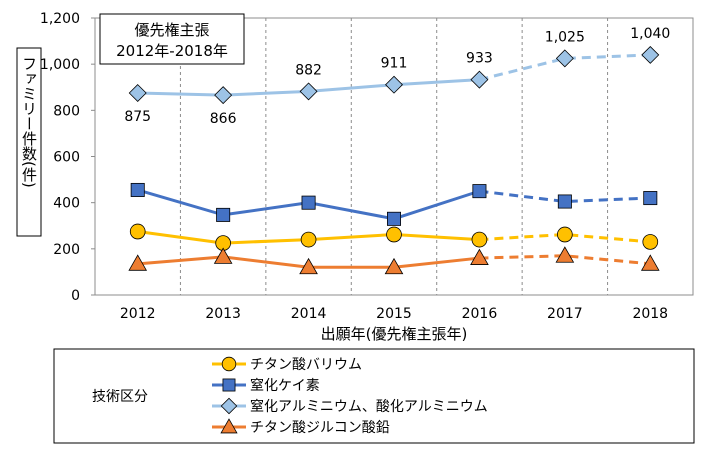  I want to click on legend-label: 窒化ケイ素, so click(285, 385).